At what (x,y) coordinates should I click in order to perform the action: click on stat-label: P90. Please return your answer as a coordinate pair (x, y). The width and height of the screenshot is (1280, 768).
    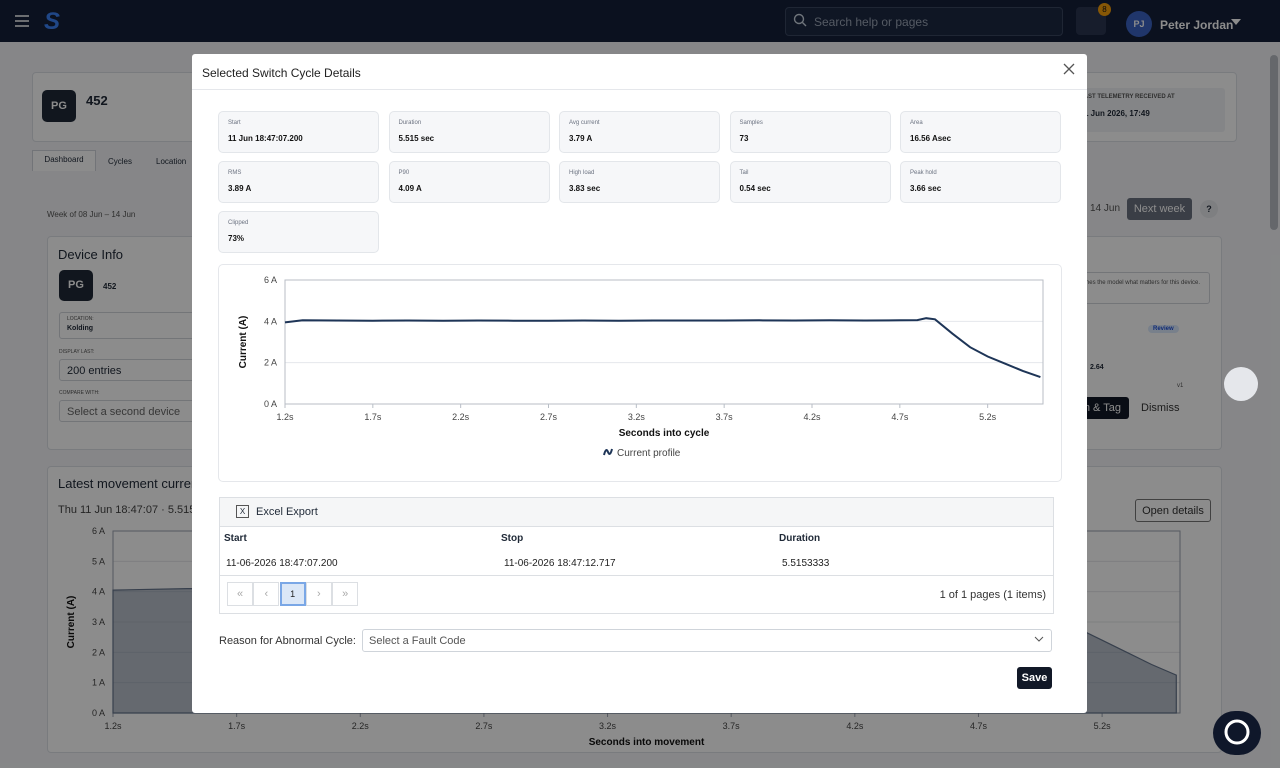
    Looking at the image, I should click on (404, 173).